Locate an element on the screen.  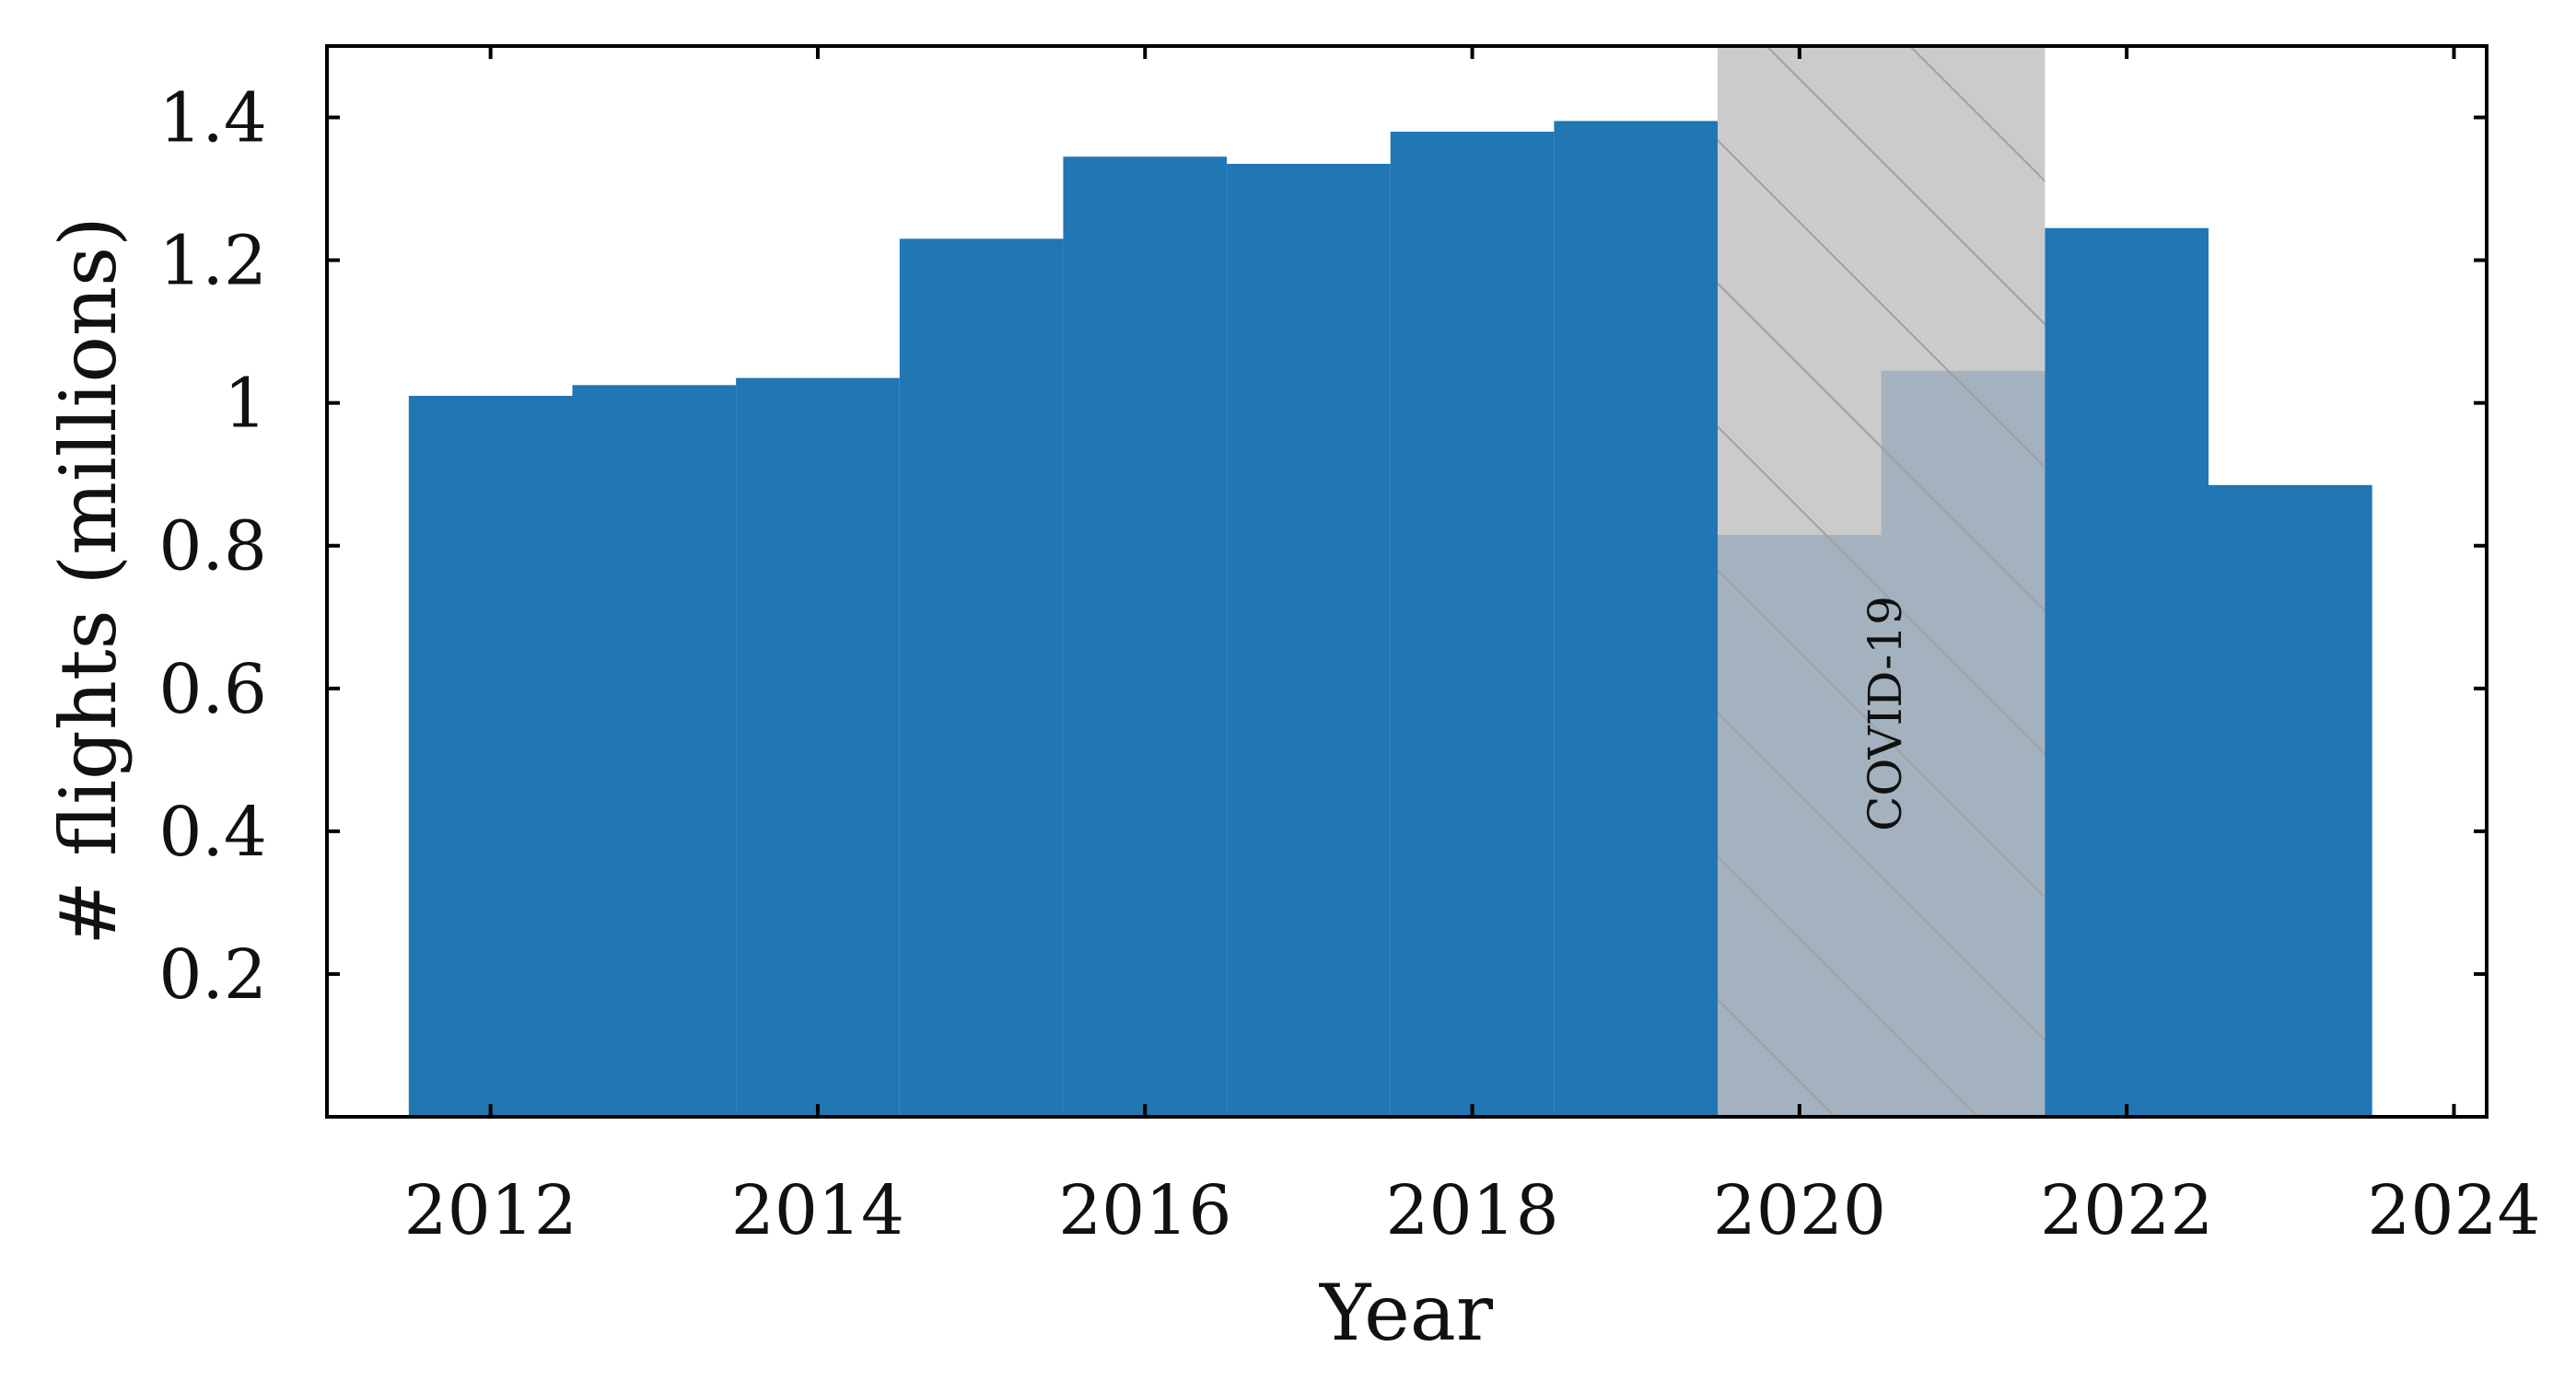
x-tick-label-2018: 2018 is located at coordinates (1471, 1210).